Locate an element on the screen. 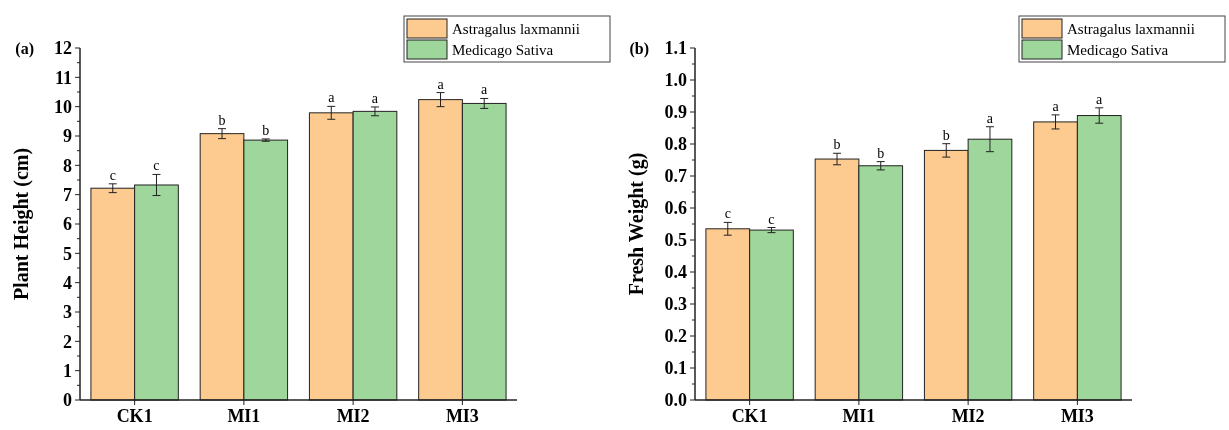  y-tick-label: 0.1 is located at coordinates (675, 368).